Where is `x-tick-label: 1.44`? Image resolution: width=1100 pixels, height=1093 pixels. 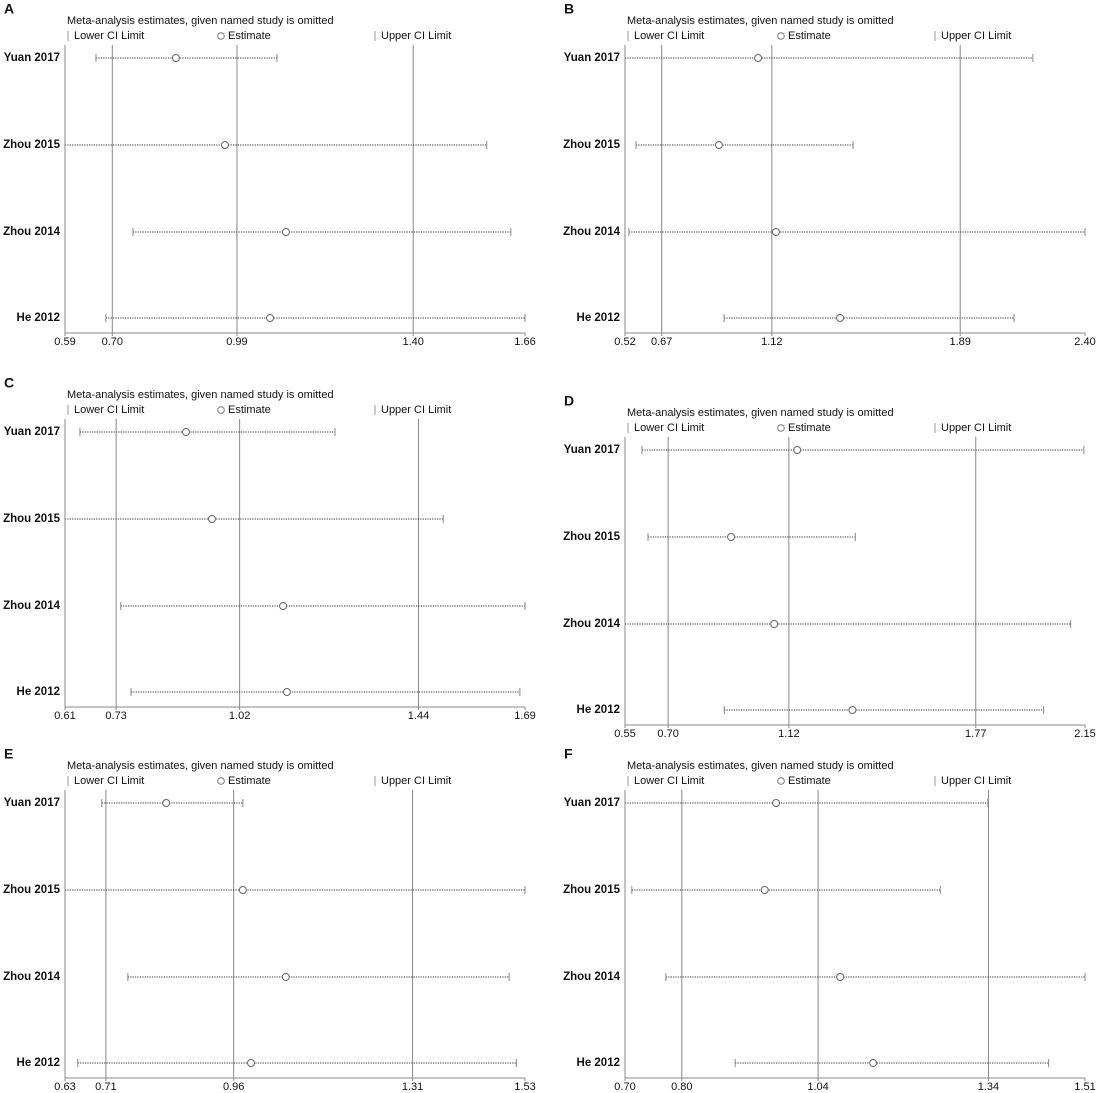 x-tick-label: 1.44 is located at coordinates (418, 716).